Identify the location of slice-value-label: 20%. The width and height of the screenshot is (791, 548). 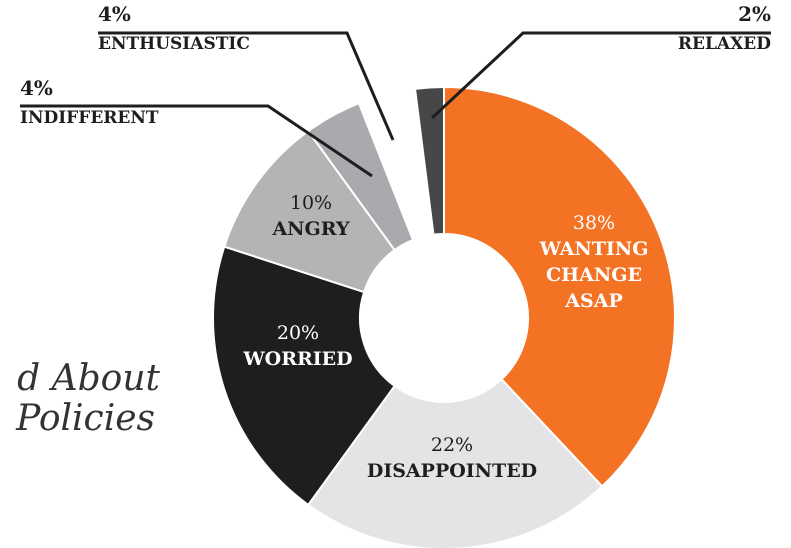
(298, 333).